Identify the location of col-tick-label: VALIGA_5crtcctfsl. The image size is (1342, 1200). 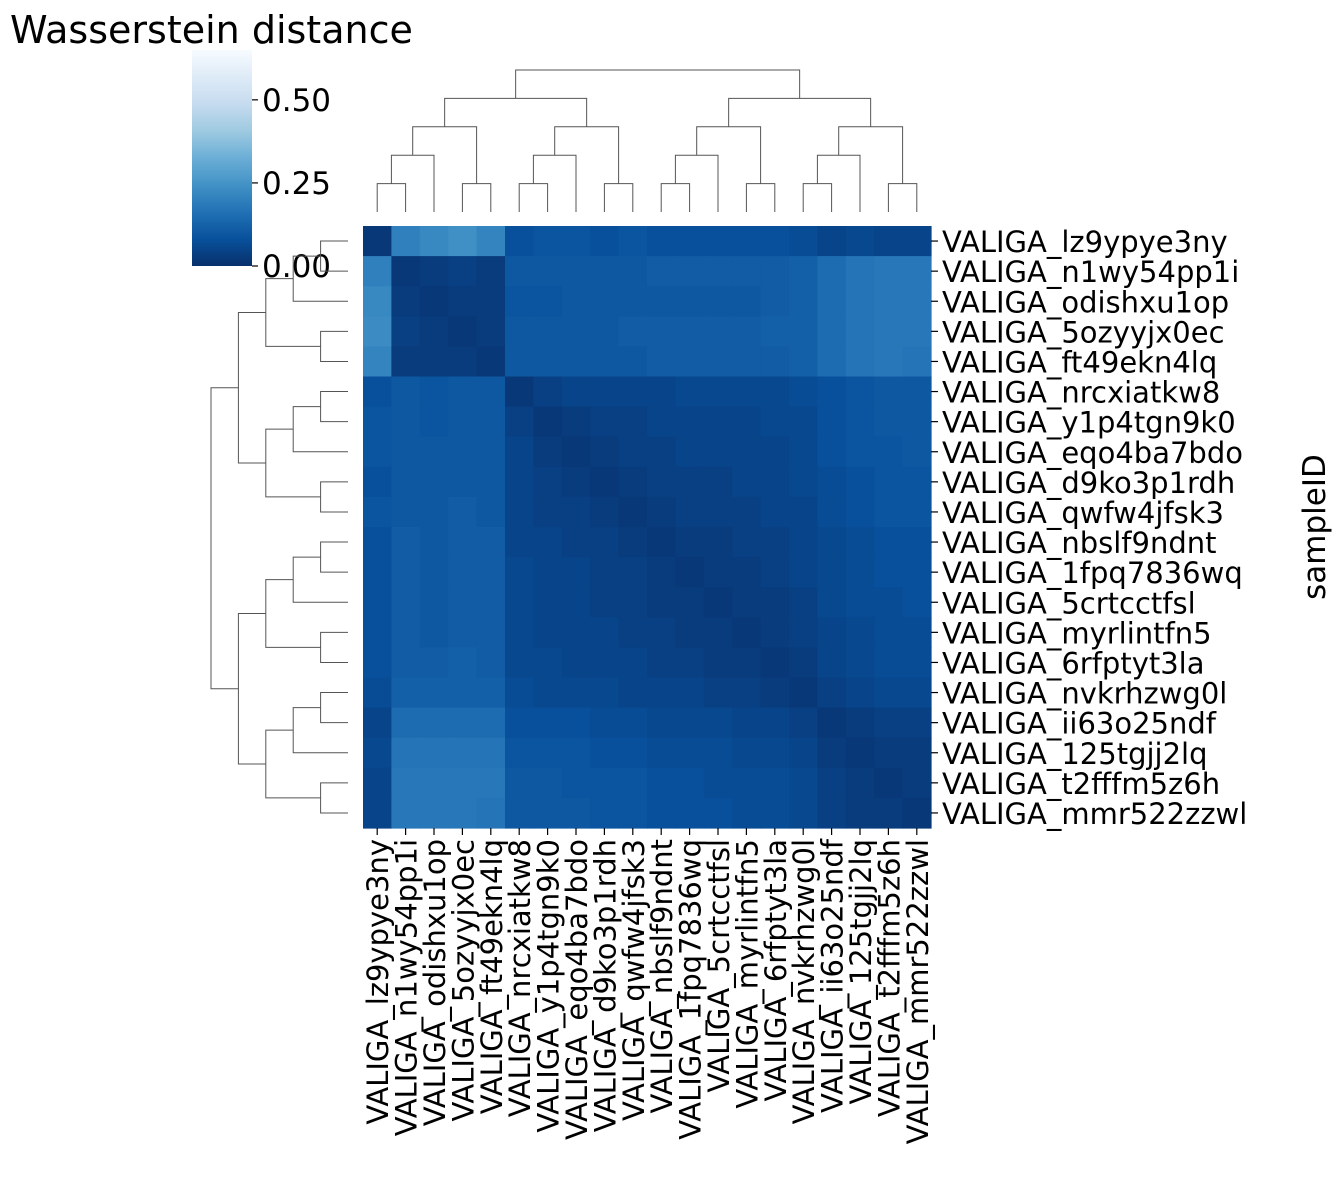
(719, 966).